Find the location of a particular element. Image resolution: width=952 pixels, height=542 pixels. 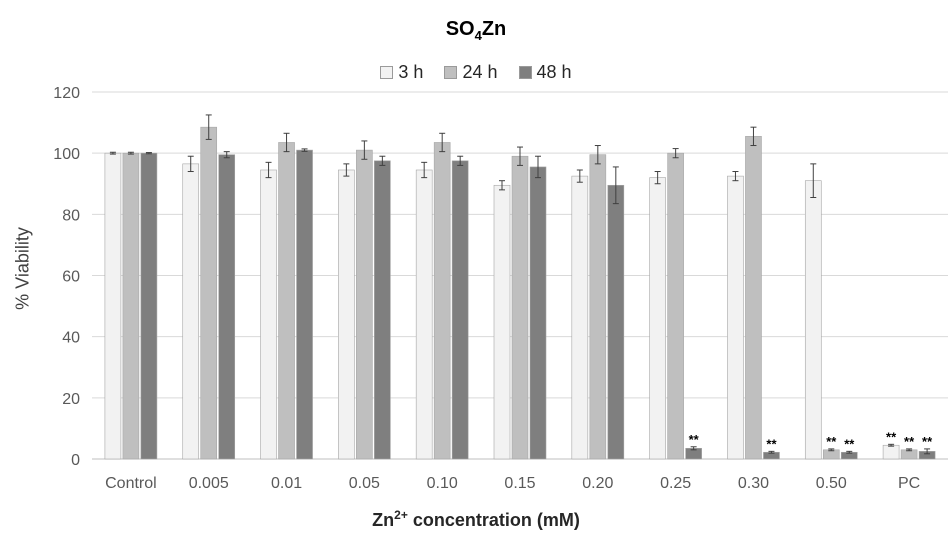

x-tick-label: 0.15 is located at coordinates (519, 483).